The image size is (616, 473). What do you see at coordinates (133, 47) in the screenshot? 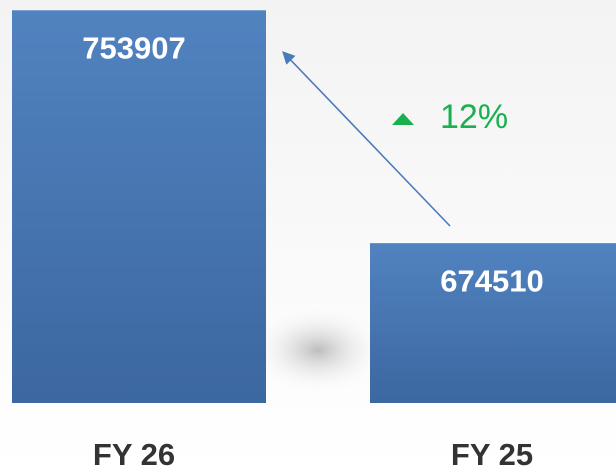
I see `value-label: 753907` at bounding box center [133, 47].